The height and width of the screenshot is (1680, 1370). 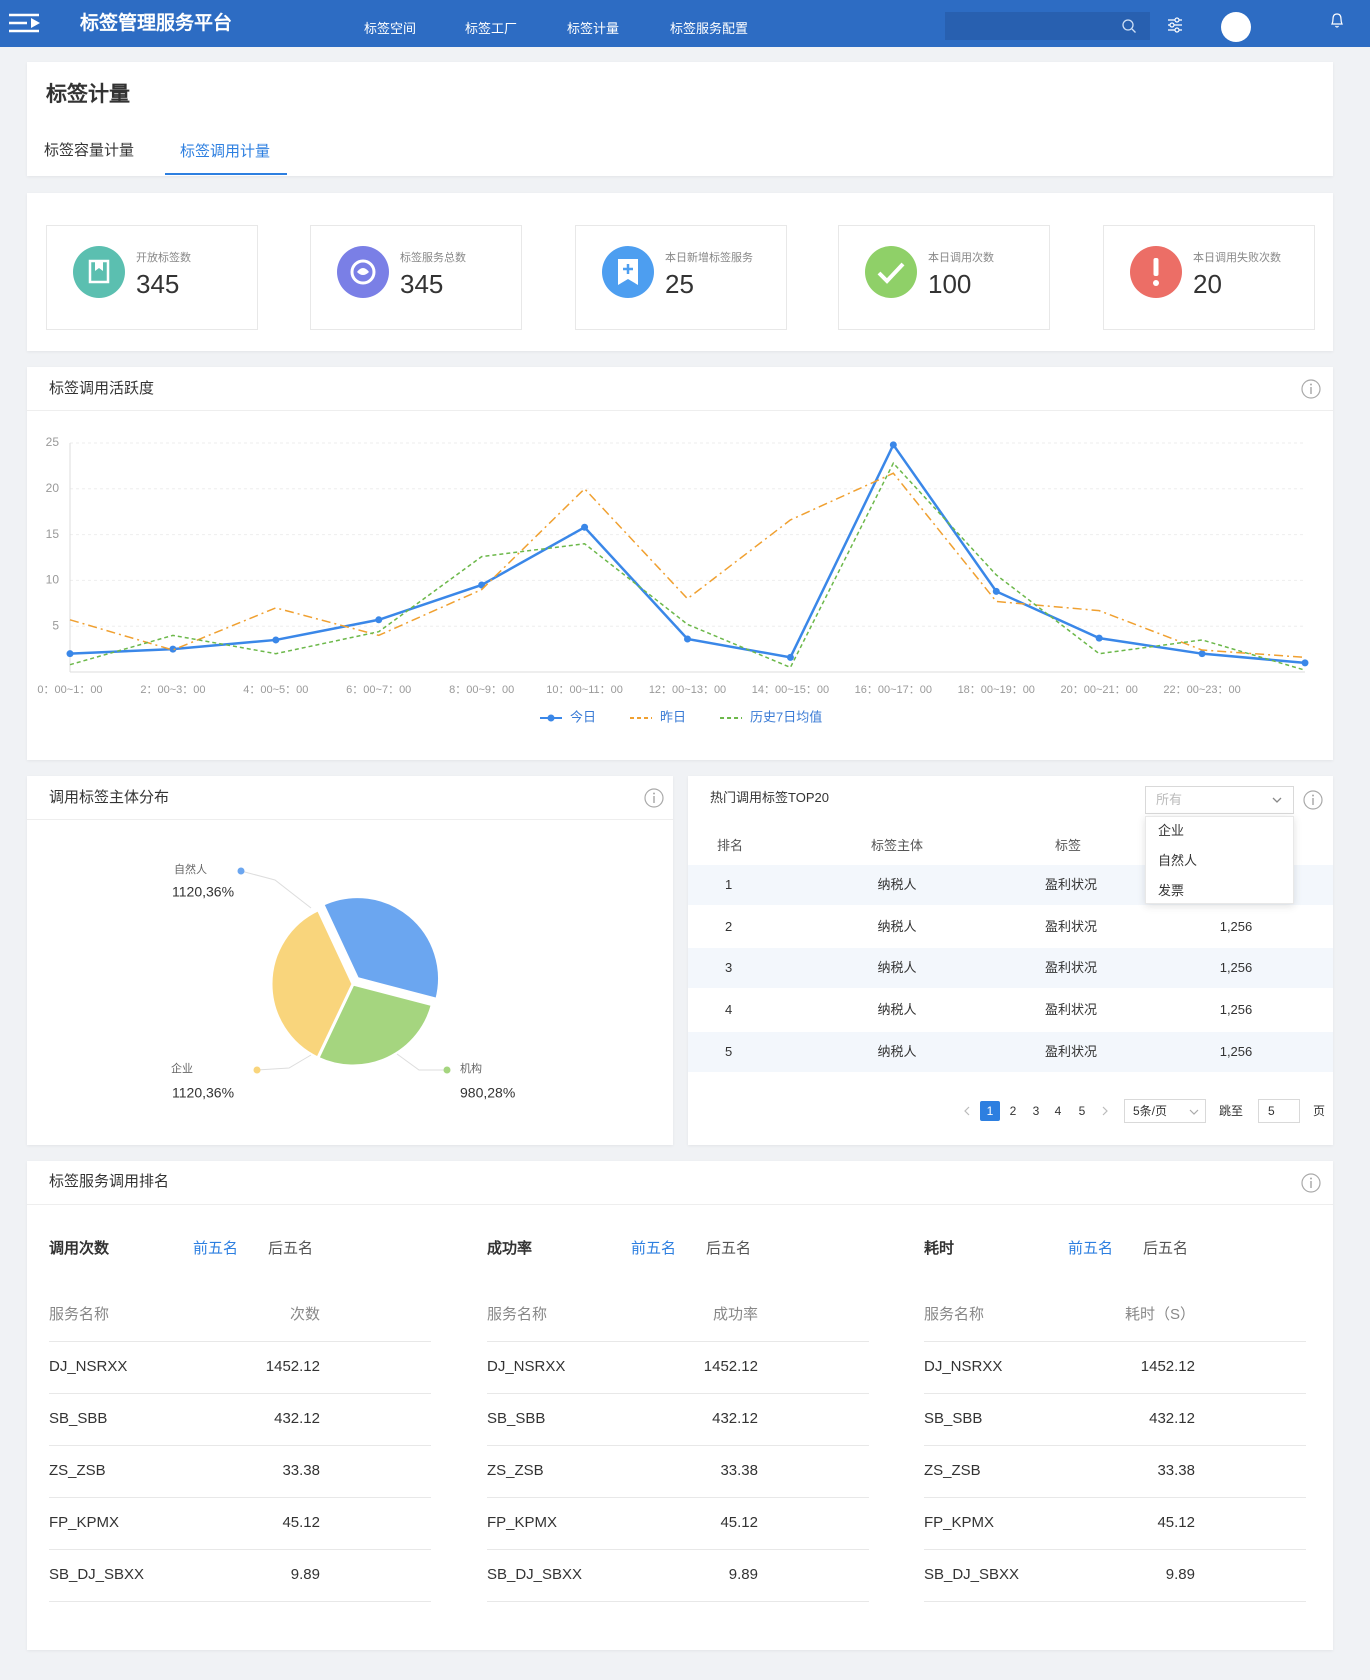 What do you see at coordinates (996, 690) in the screenshot?
I see `x-tick-label: 18：00~19：00` at bounding box center [996, 690].